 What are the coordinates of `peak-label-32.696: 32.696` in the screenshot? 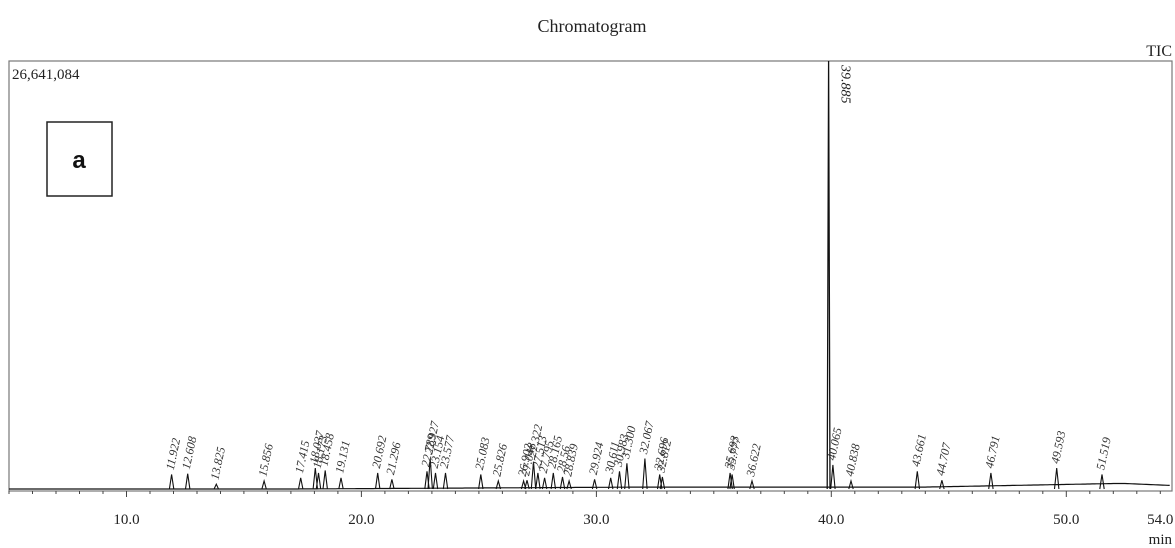 It's located at (661, 454).